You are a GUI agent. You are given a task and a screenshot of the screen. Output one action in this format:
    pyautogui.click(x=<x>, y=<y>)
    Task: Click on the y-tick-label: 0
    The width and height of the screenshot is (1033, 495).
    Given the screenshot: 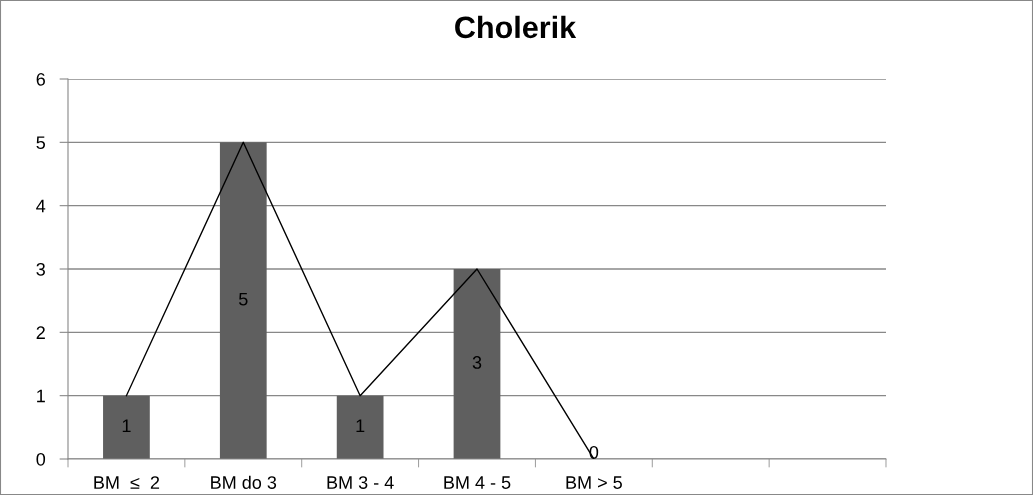 What is the action you would take?
    pyautogui.click(x=41, y=459)
    